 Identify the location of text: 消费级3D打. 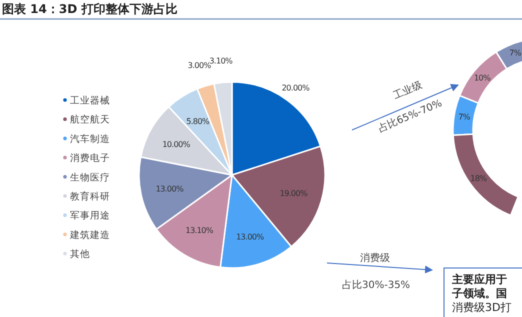
(482, 307).